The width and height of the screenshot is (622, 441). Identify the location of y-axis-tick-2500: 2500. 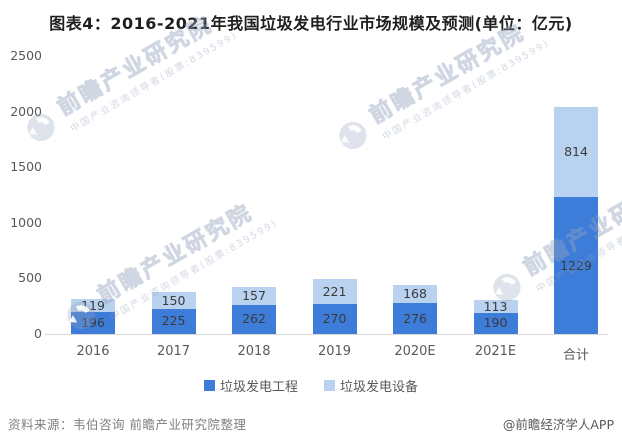
(26, 55).